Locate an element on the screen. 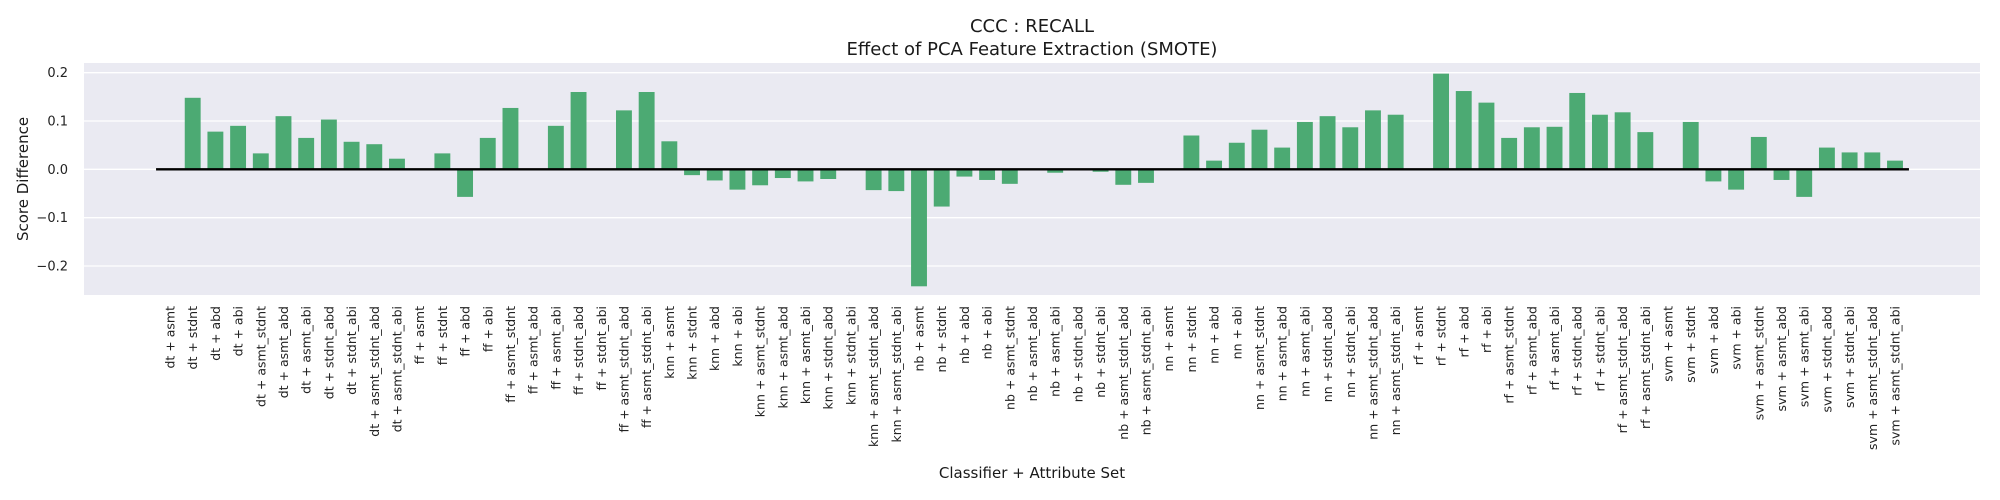 The height and width of the screenshot is (500, 2000). x-tick-label: nb + asmt_stdnt is located at coordinates (1009, 358).